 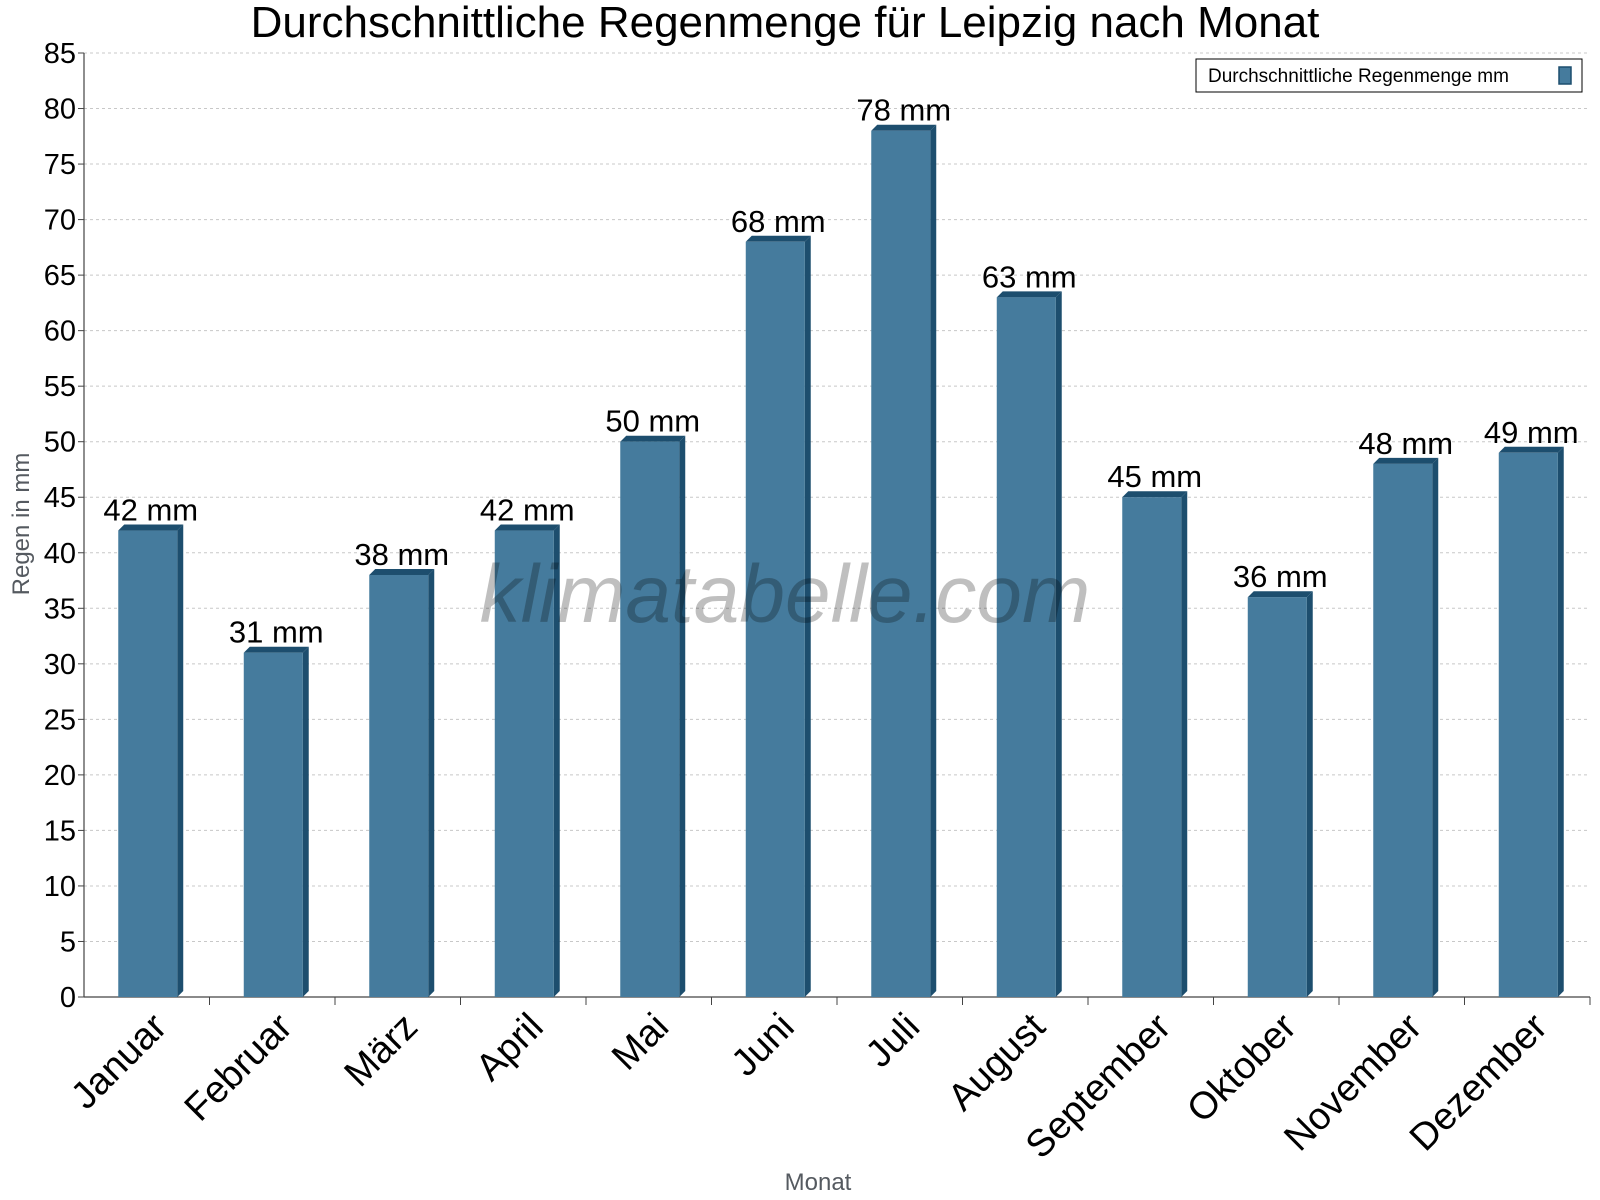 What do you see at coordinates (21, 524) in the screenshot?
I see `y-axis-label: Regen in mm` at bounding box center [21, 524].